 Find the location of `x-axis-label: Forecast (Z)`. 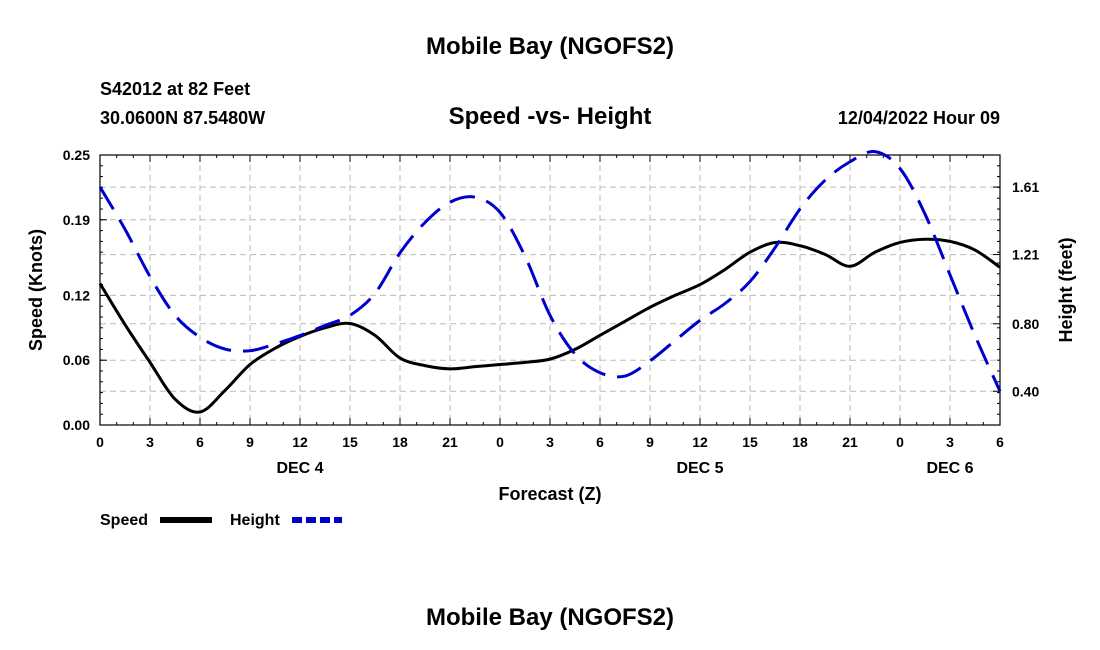

x-axis-label: Forecast (Z) is located at coordinates (549, 494).